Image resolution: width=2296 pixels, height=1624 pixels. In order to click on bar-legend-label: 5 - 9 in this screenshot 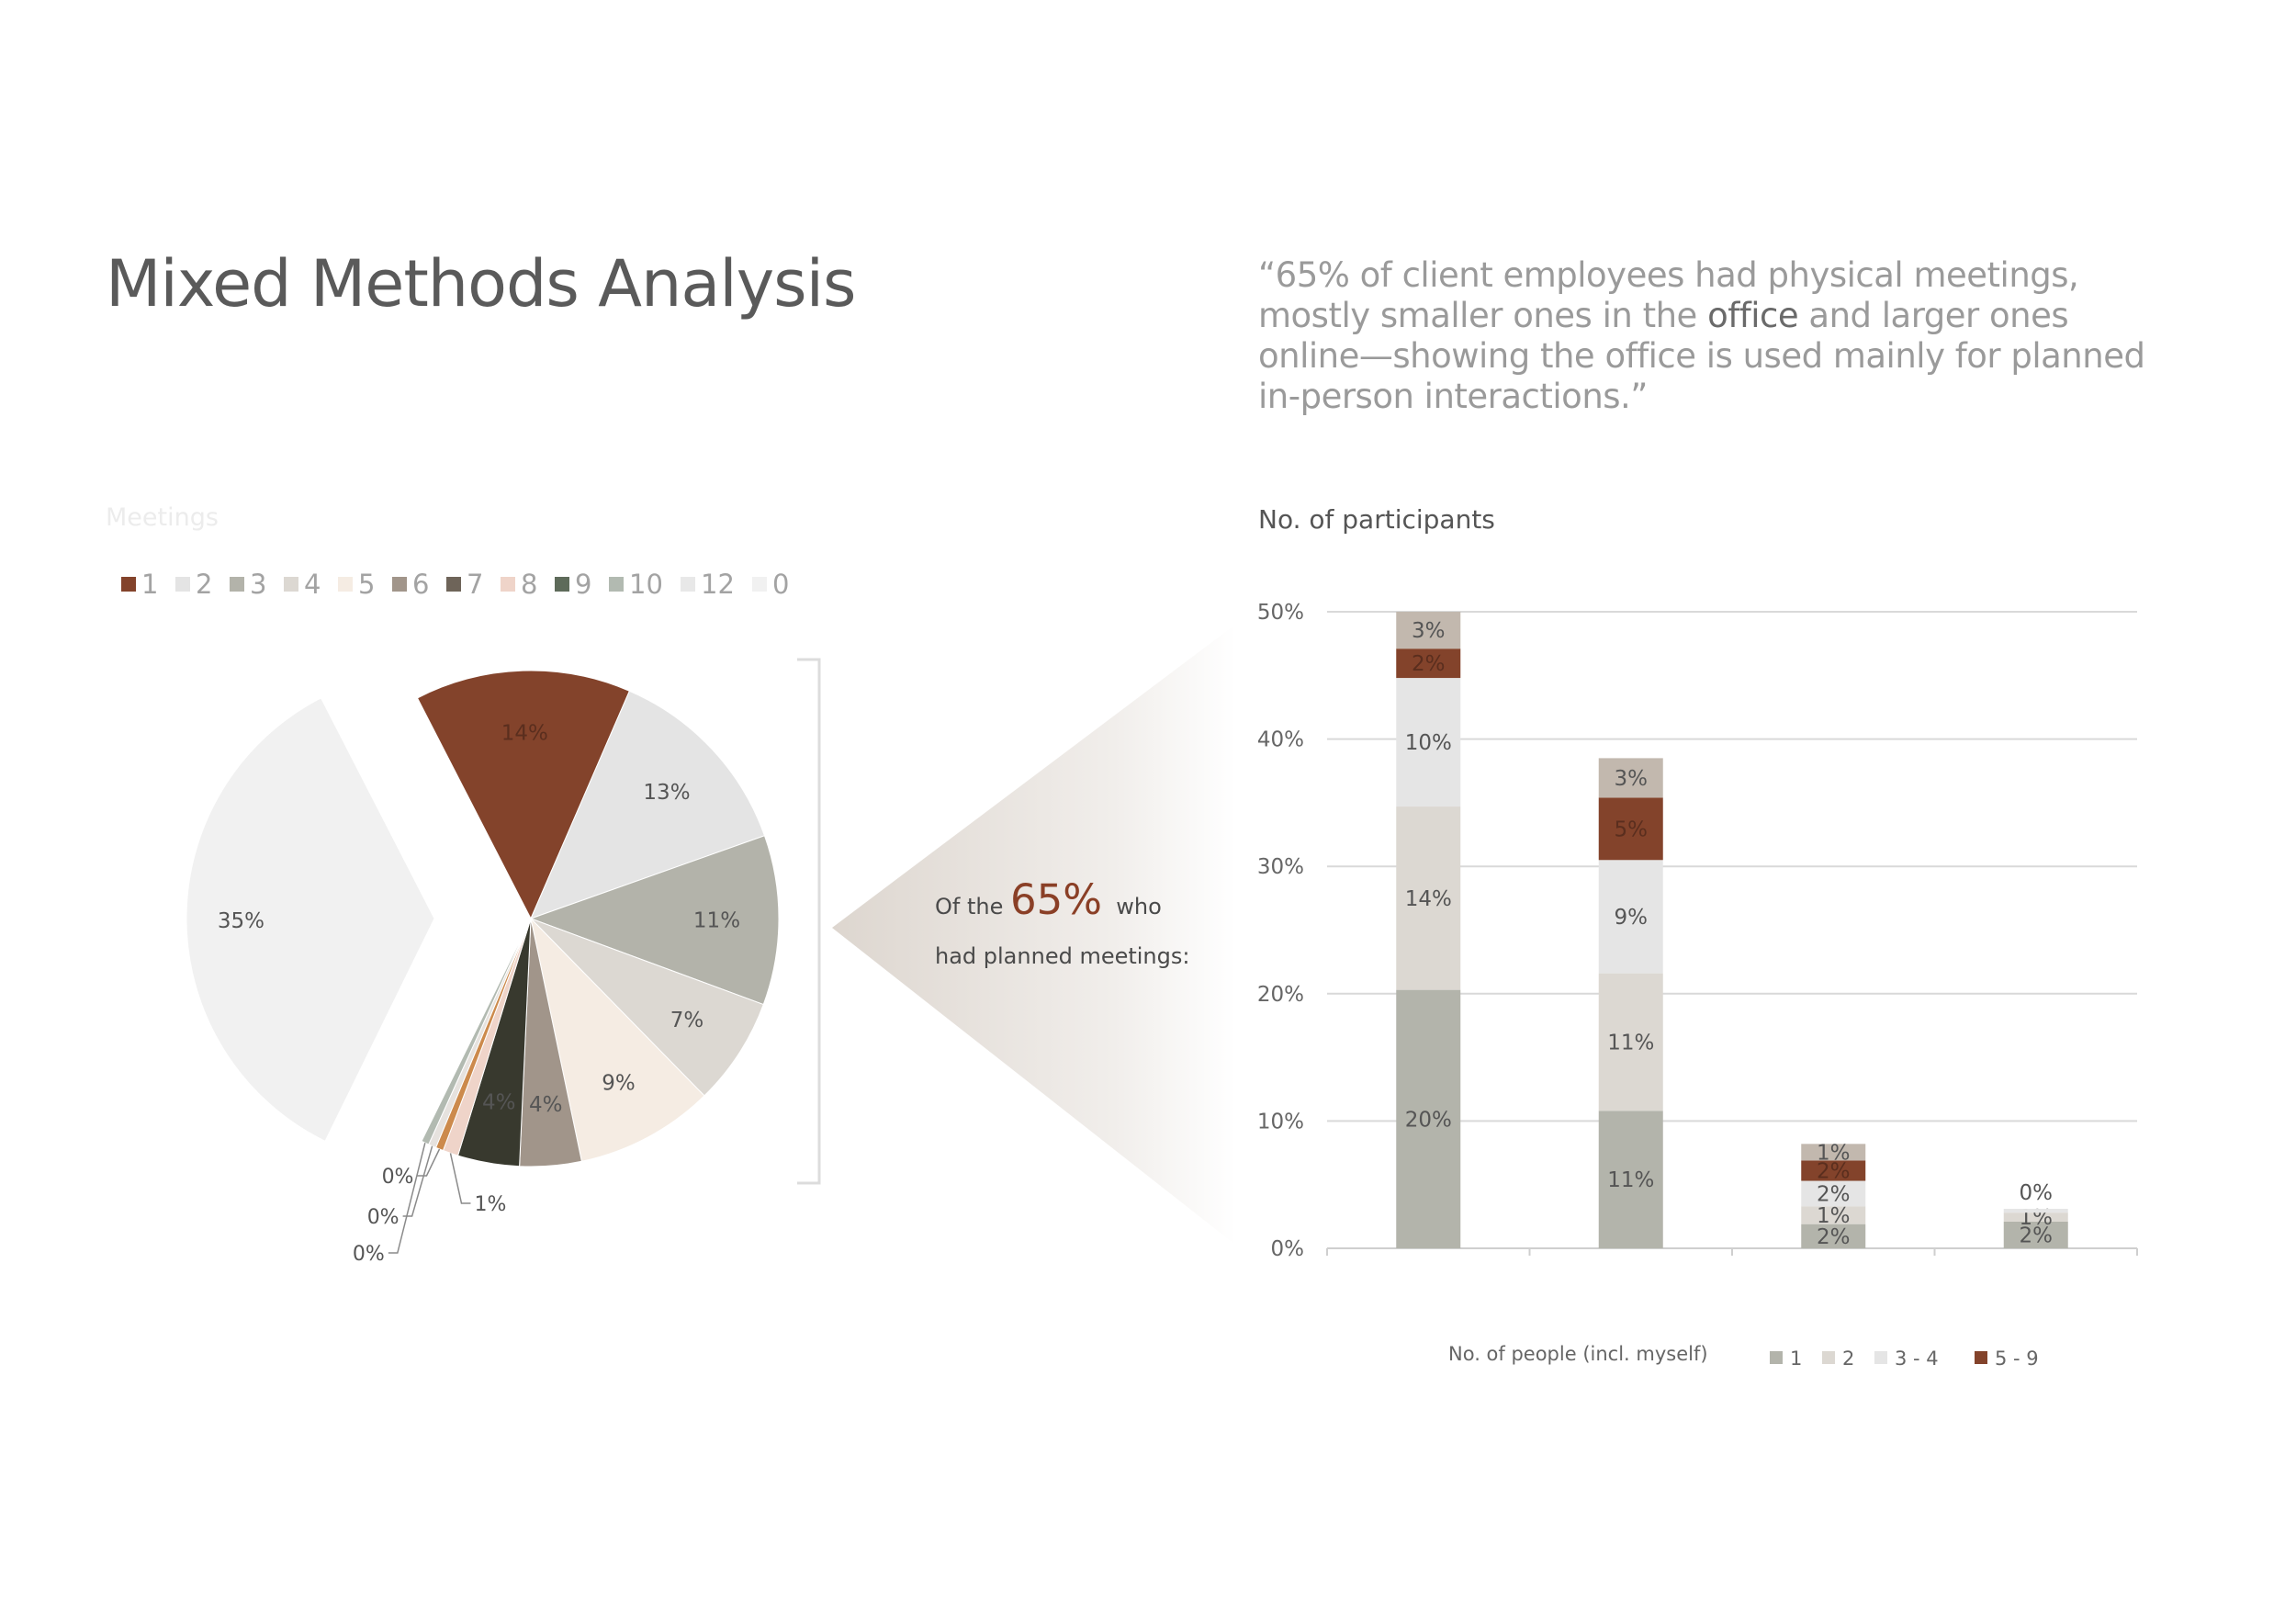, I will do `click(2017, 1359)`.